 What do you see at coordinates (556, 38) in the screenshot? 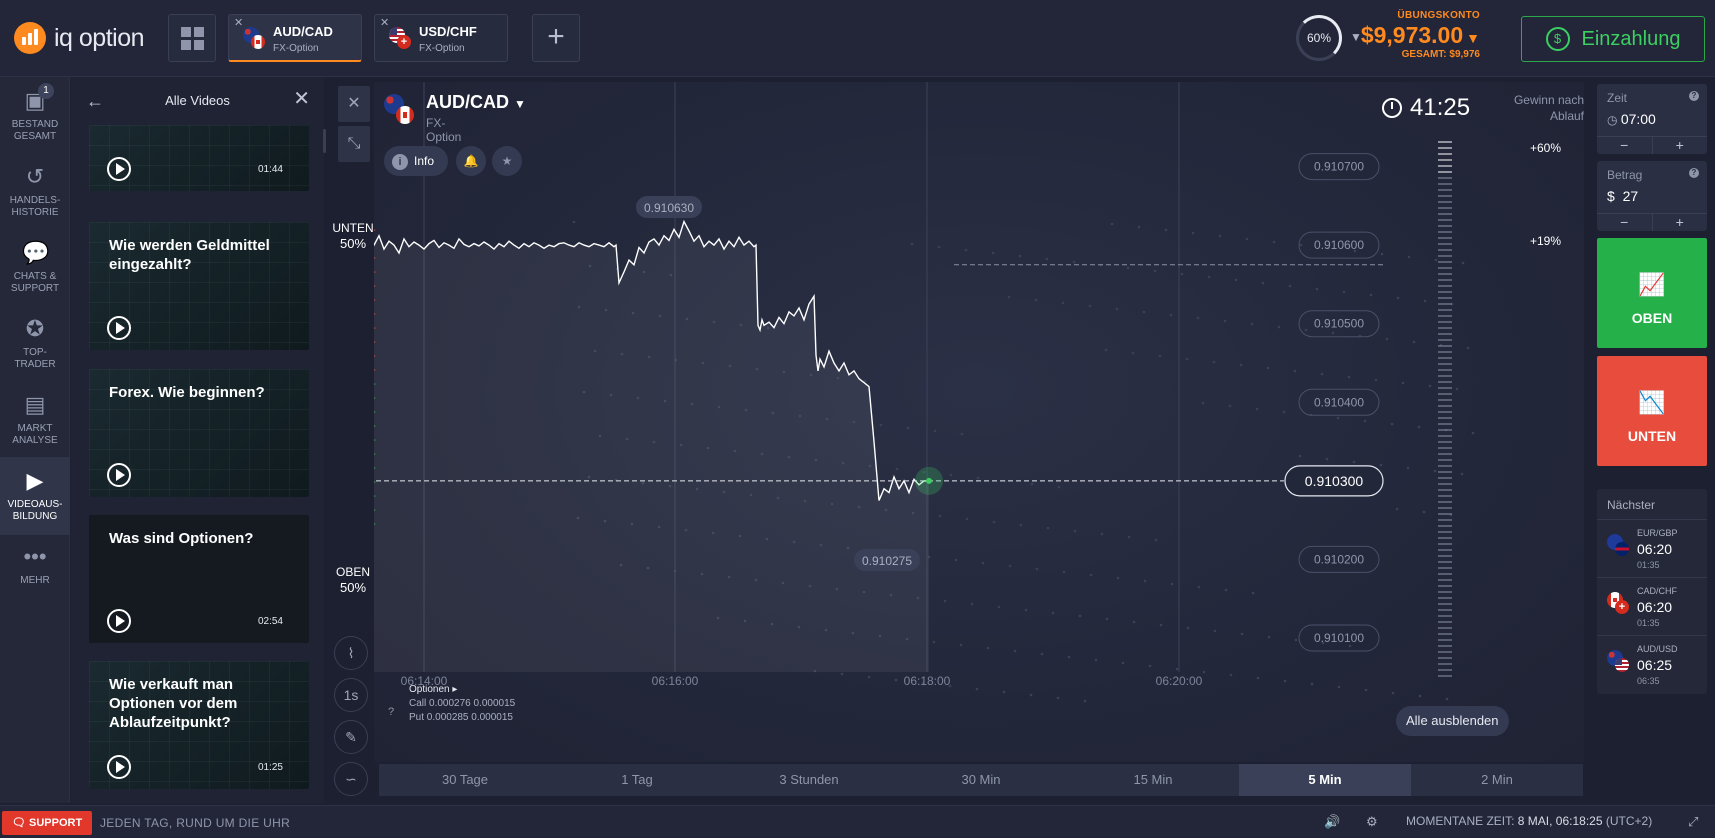
I see `add-tab-button: +` at bounding box center [556, 38].